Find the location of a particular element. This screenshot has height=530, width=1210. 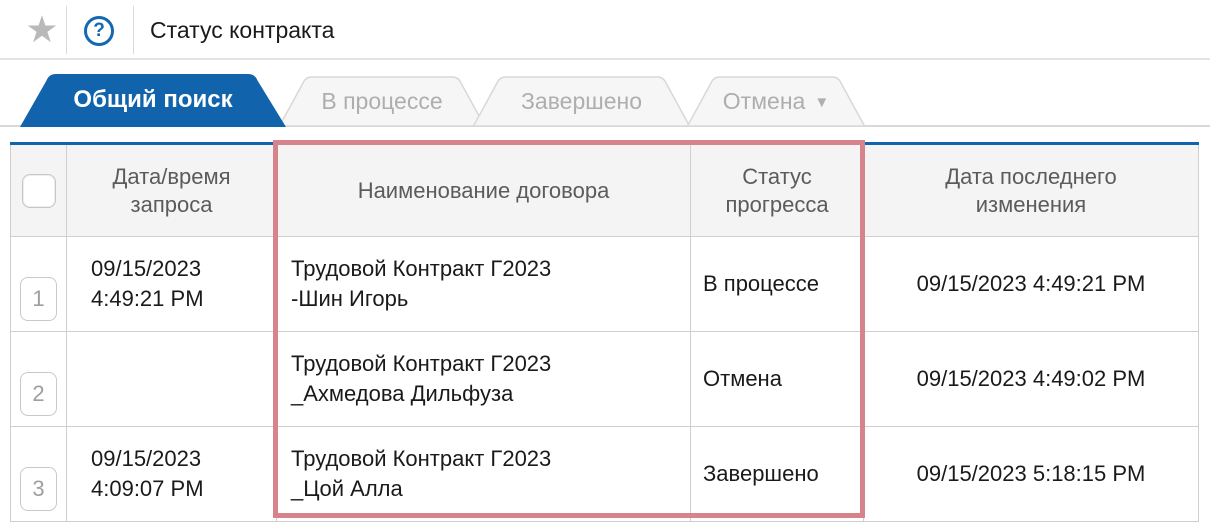

col-header-request-datetime: Дата/время запроса is located at coordinates (171, 189).